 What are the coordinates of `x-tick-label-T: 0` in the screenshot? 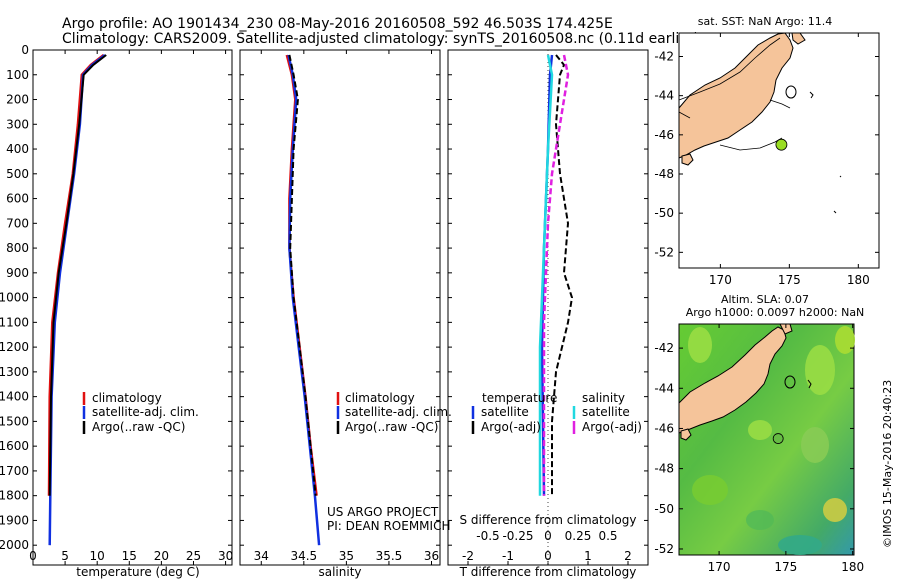 It's located at (548, 556).